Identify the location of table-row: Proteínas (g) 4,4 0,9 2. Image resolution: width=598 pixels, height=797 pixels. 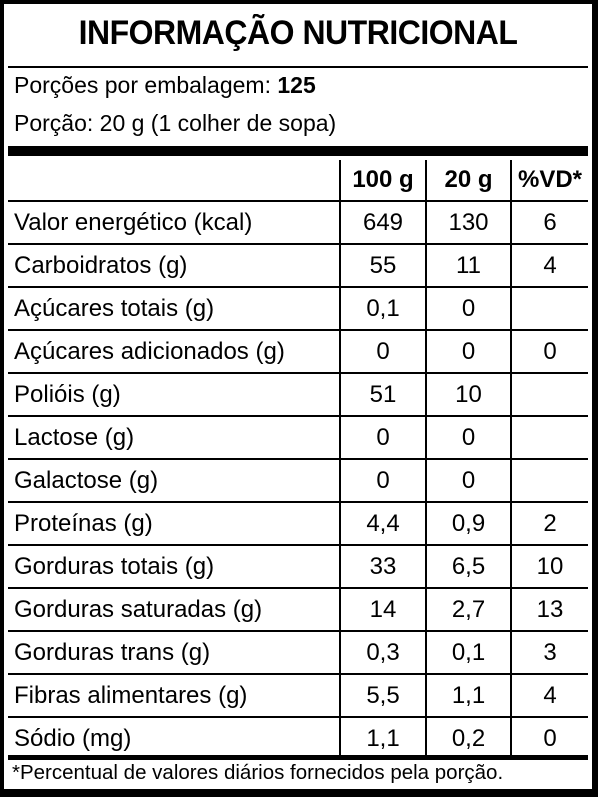
(298, 523).